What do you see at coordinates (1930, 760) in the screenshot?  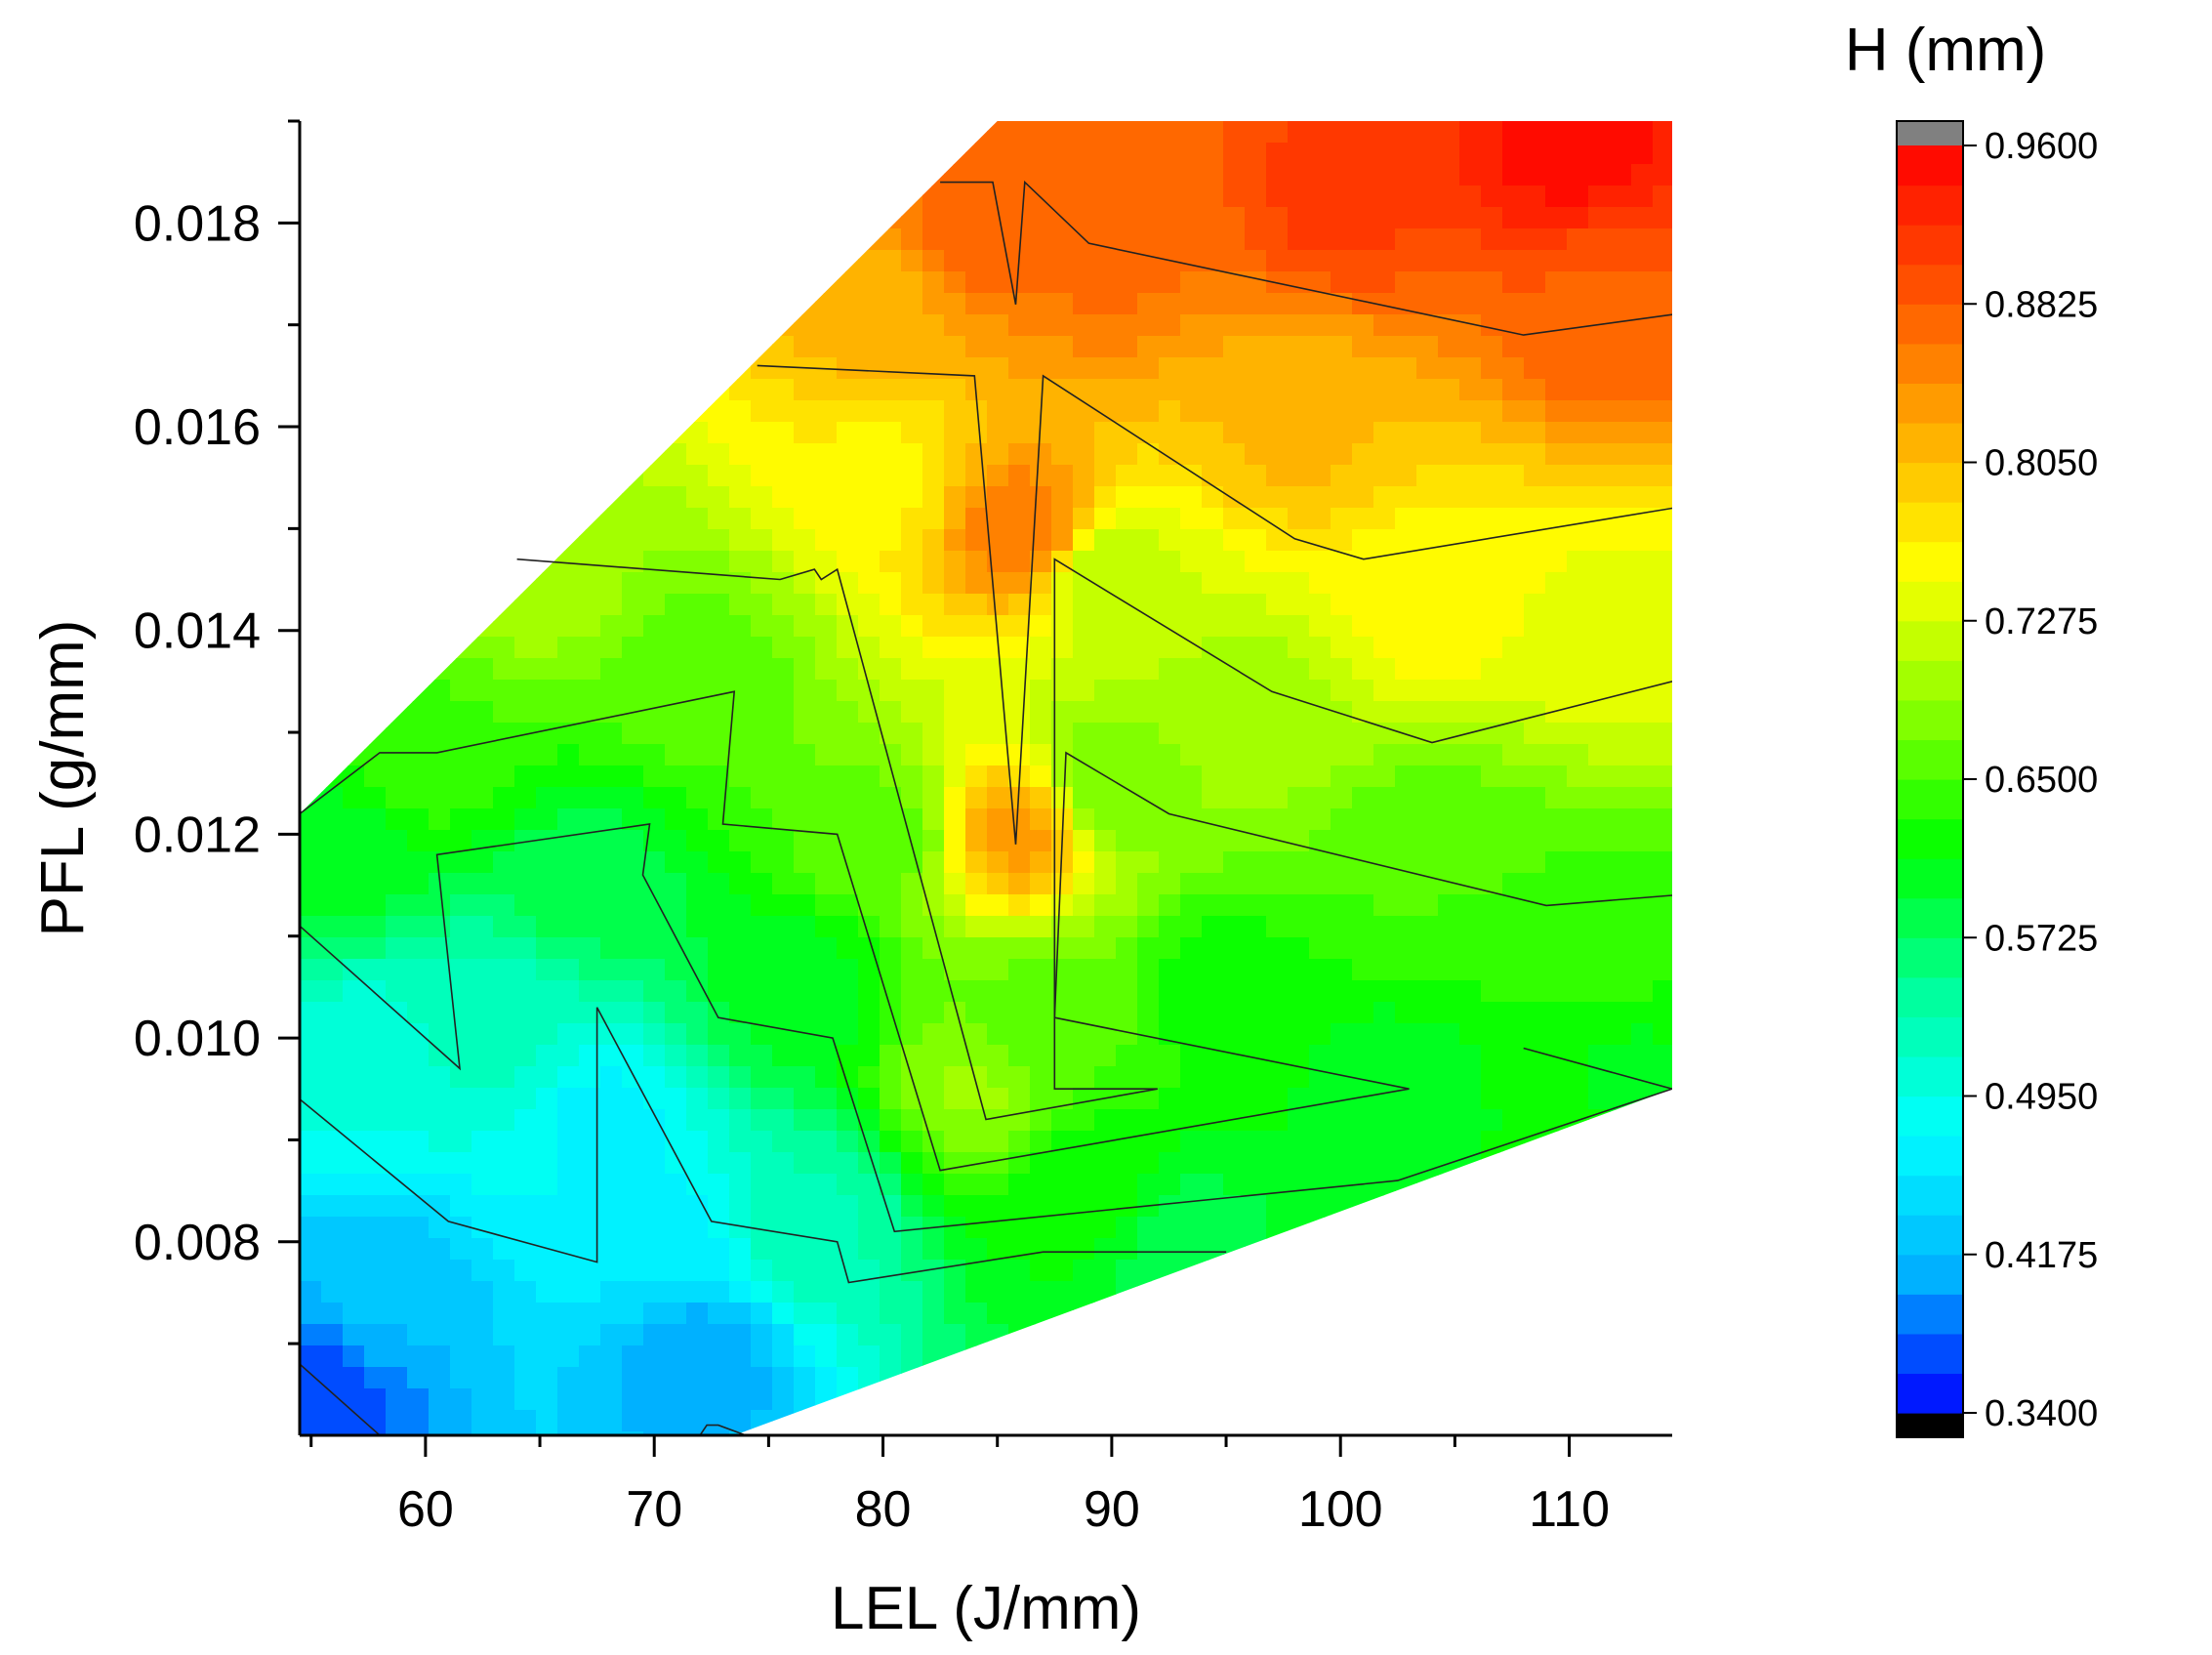 I see `colorbar-swatch` at bounding box center [1930, 760].